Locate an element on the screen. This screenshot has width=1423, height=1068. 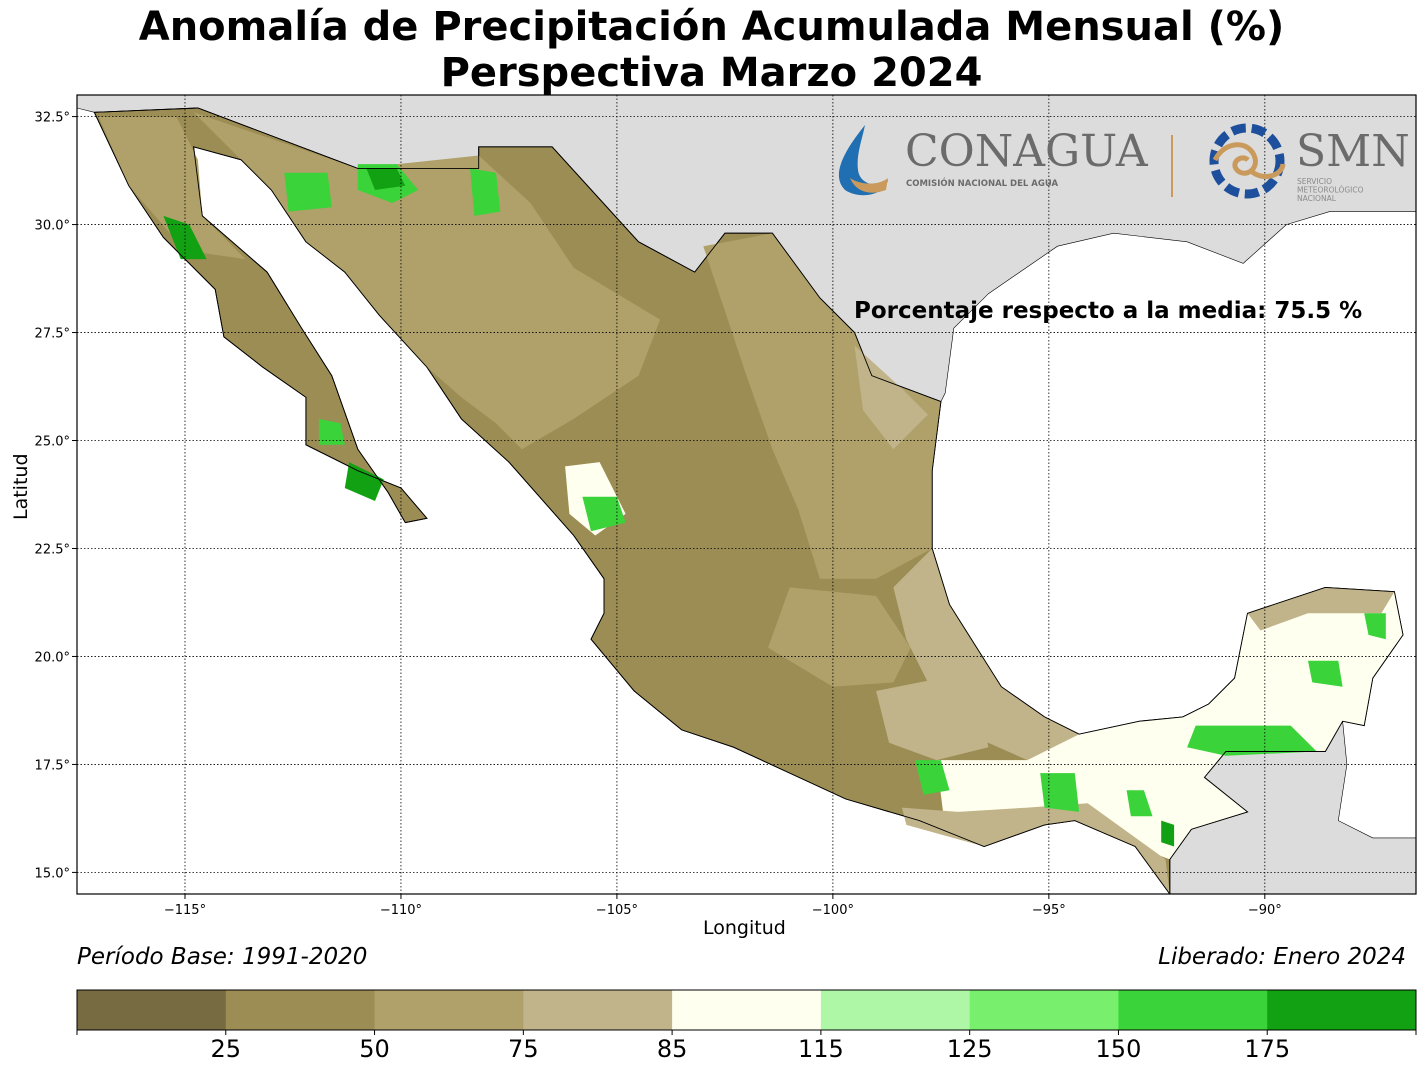
colorbar-tick-label: 50 is located at coordinates (374, 1049).